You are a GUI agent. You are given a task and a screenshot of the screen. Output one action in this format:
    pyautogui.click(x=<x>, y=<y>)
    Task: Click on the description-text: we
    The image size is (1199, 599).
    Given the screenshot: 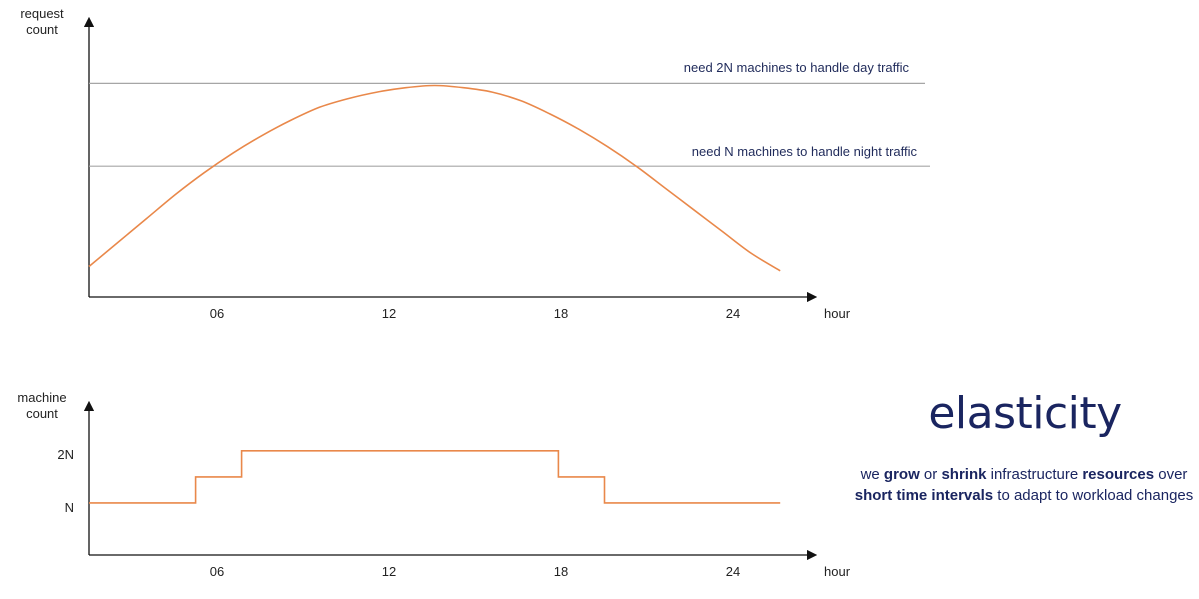 What is the action you would take?
    pyautogui.click(x=872, y=474)
    